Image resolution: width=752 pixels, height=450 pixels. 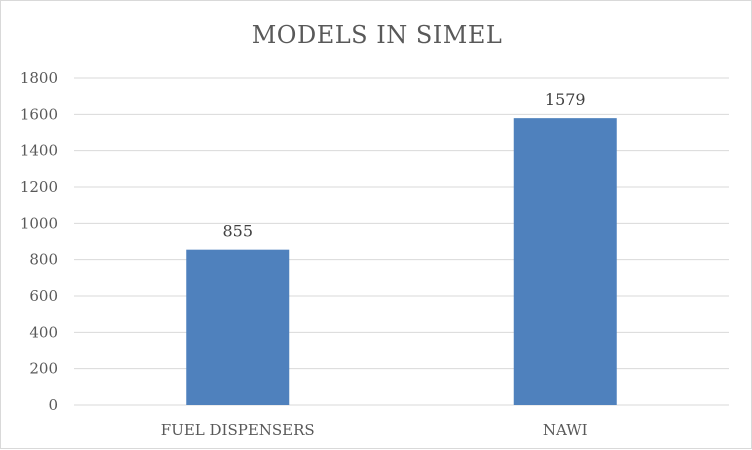 What do you see at coordinates (39, 223) in the screenshot?
I see `y-tick-label: 1000` at bounding box center [39, 223].